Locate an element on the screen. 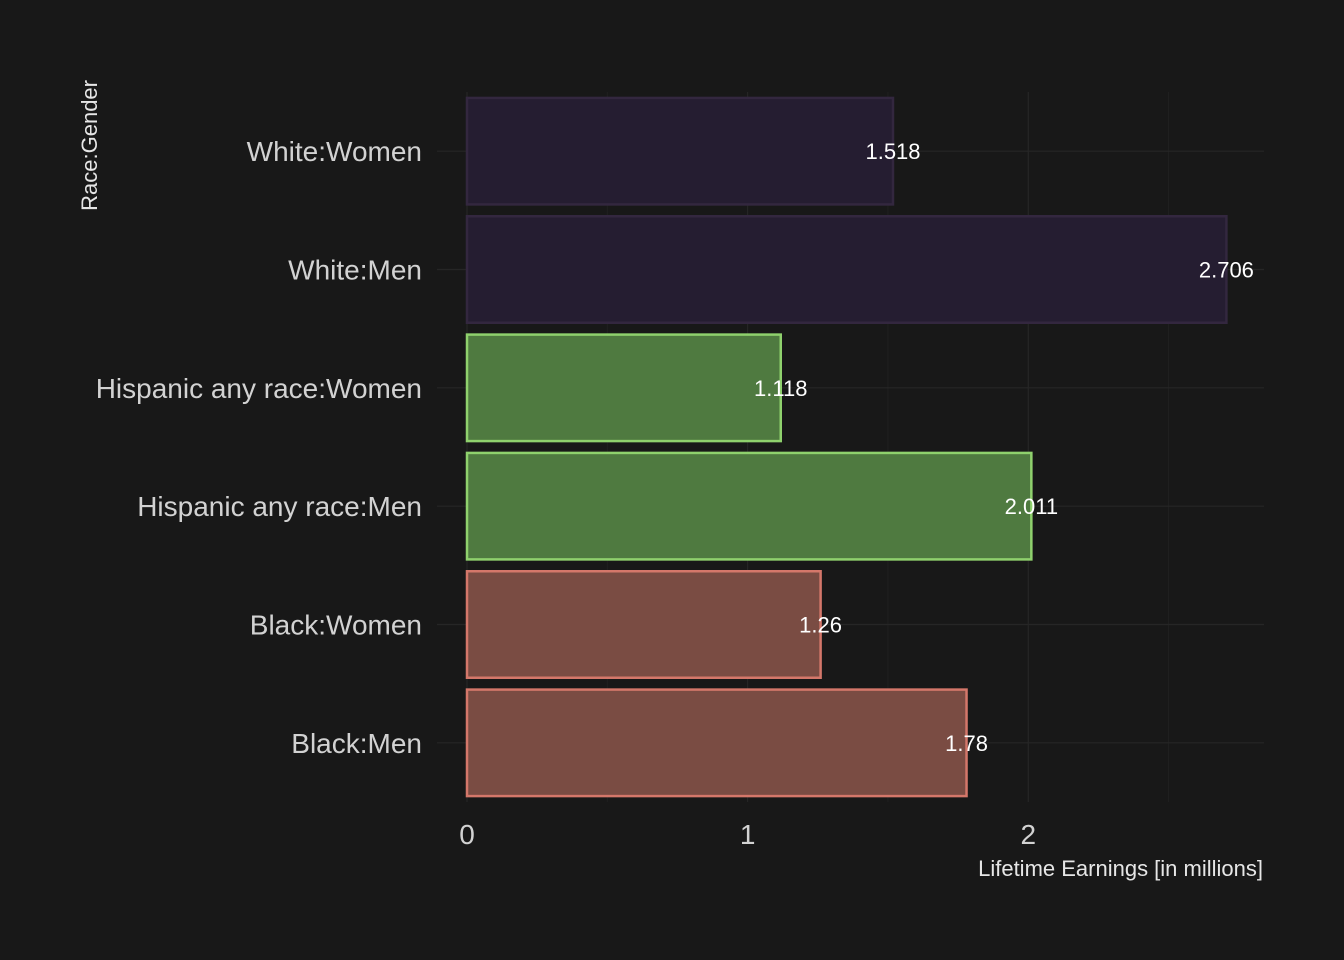 The width and height of the screenshot is (1344, 960). x-tick-label: 2 is located at coordinates (1028, 834).